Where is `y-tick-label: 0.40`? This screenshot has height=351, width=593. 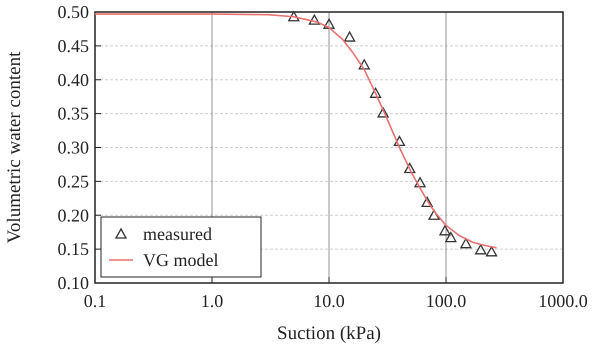
y-tick-label: 0.40 is located at coordinates (73, 80).